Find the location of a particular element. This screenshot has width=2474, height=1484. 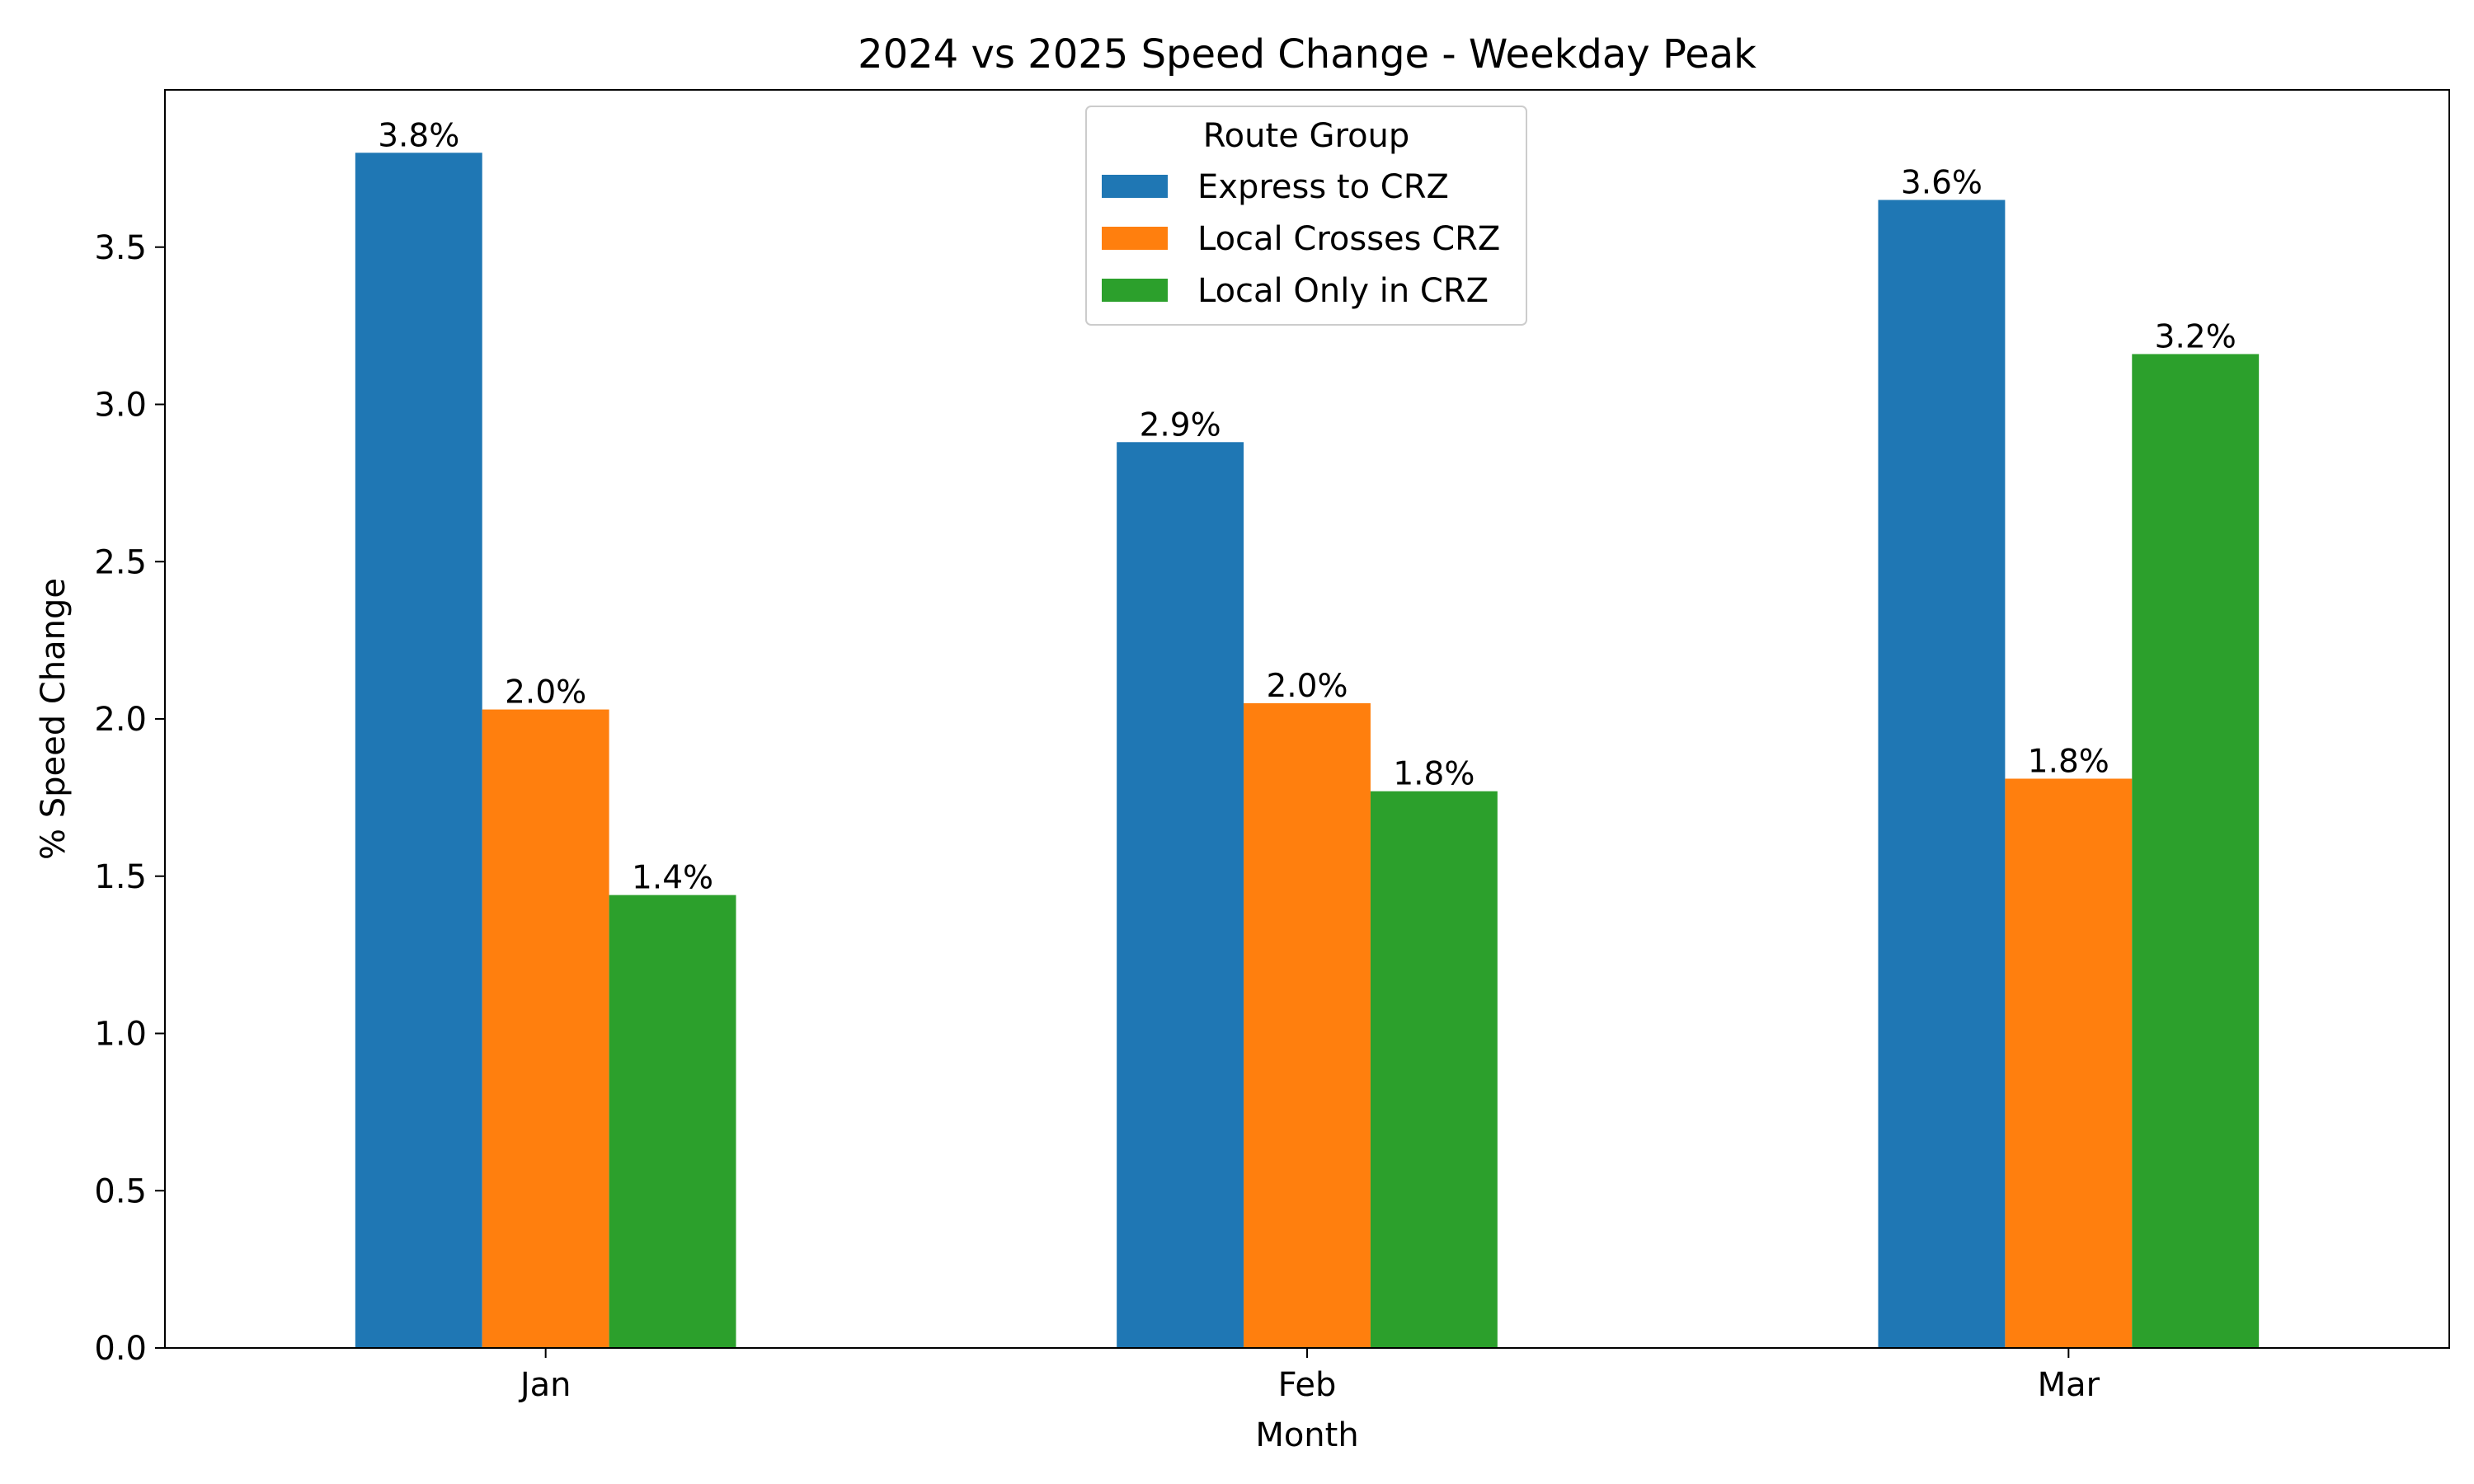

y-tick-label: 2.5 is located at coordinates (120, 562).